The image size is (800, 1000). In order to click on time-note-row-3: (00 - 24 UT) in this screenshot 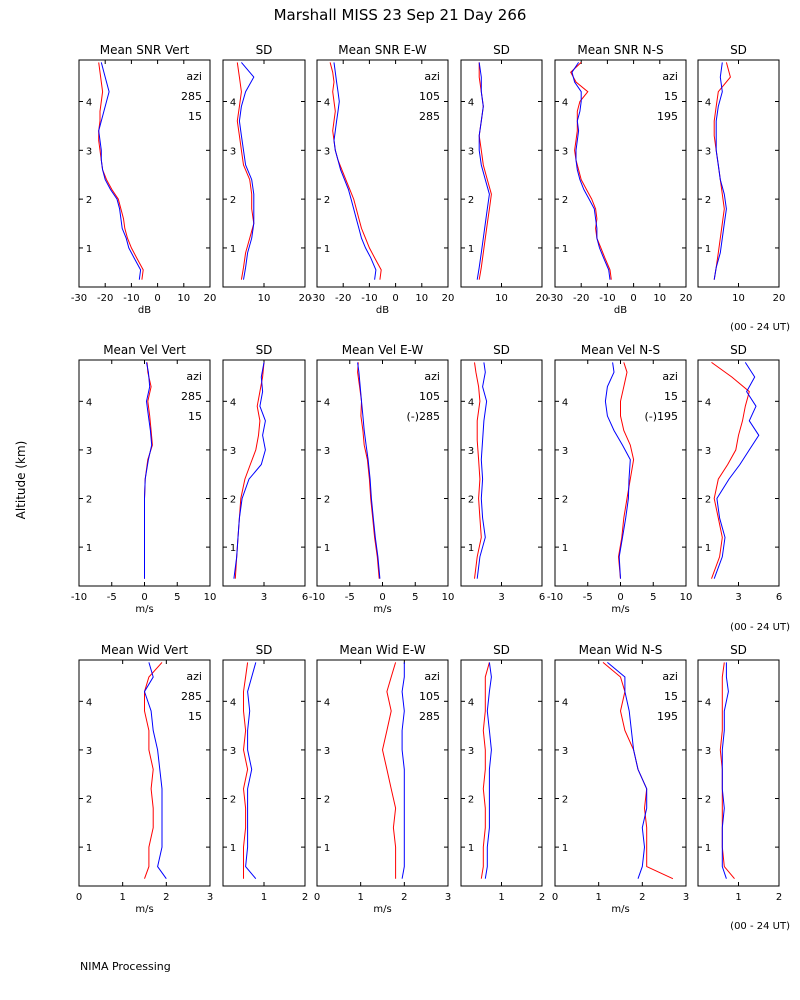, I will do `click(760, 926)`.